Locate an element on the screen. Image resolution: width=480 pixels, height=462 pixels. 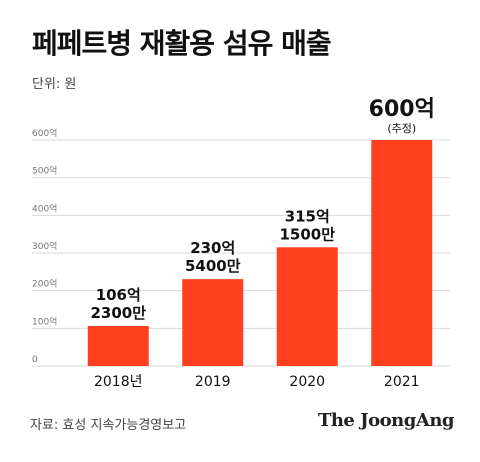
data-label: 106억 is located at coordinates (118, 295).